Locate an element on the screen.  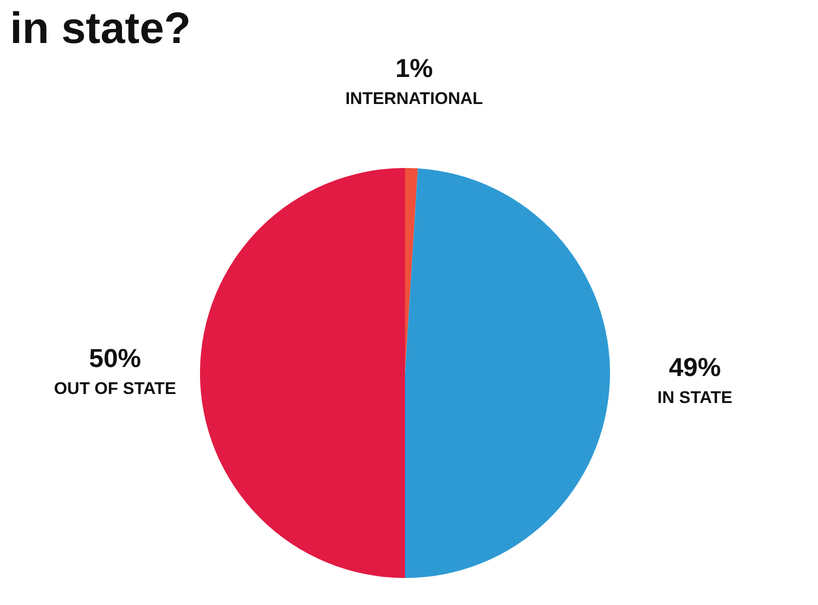
slice-label: IN STATE is located at coordinates (694, 398).